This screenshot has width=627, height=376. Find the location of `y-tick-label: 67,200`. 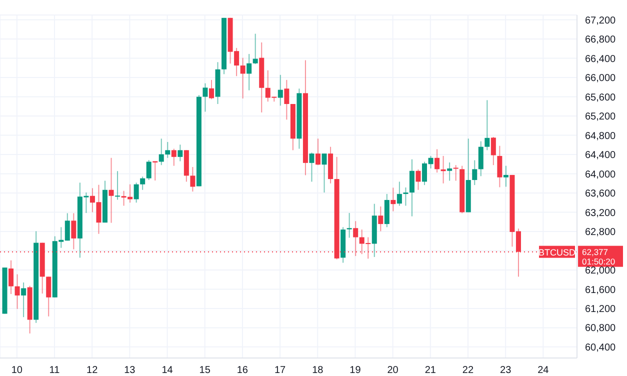

y-tick-label: 67,200 is located at coordinates (600, 20).